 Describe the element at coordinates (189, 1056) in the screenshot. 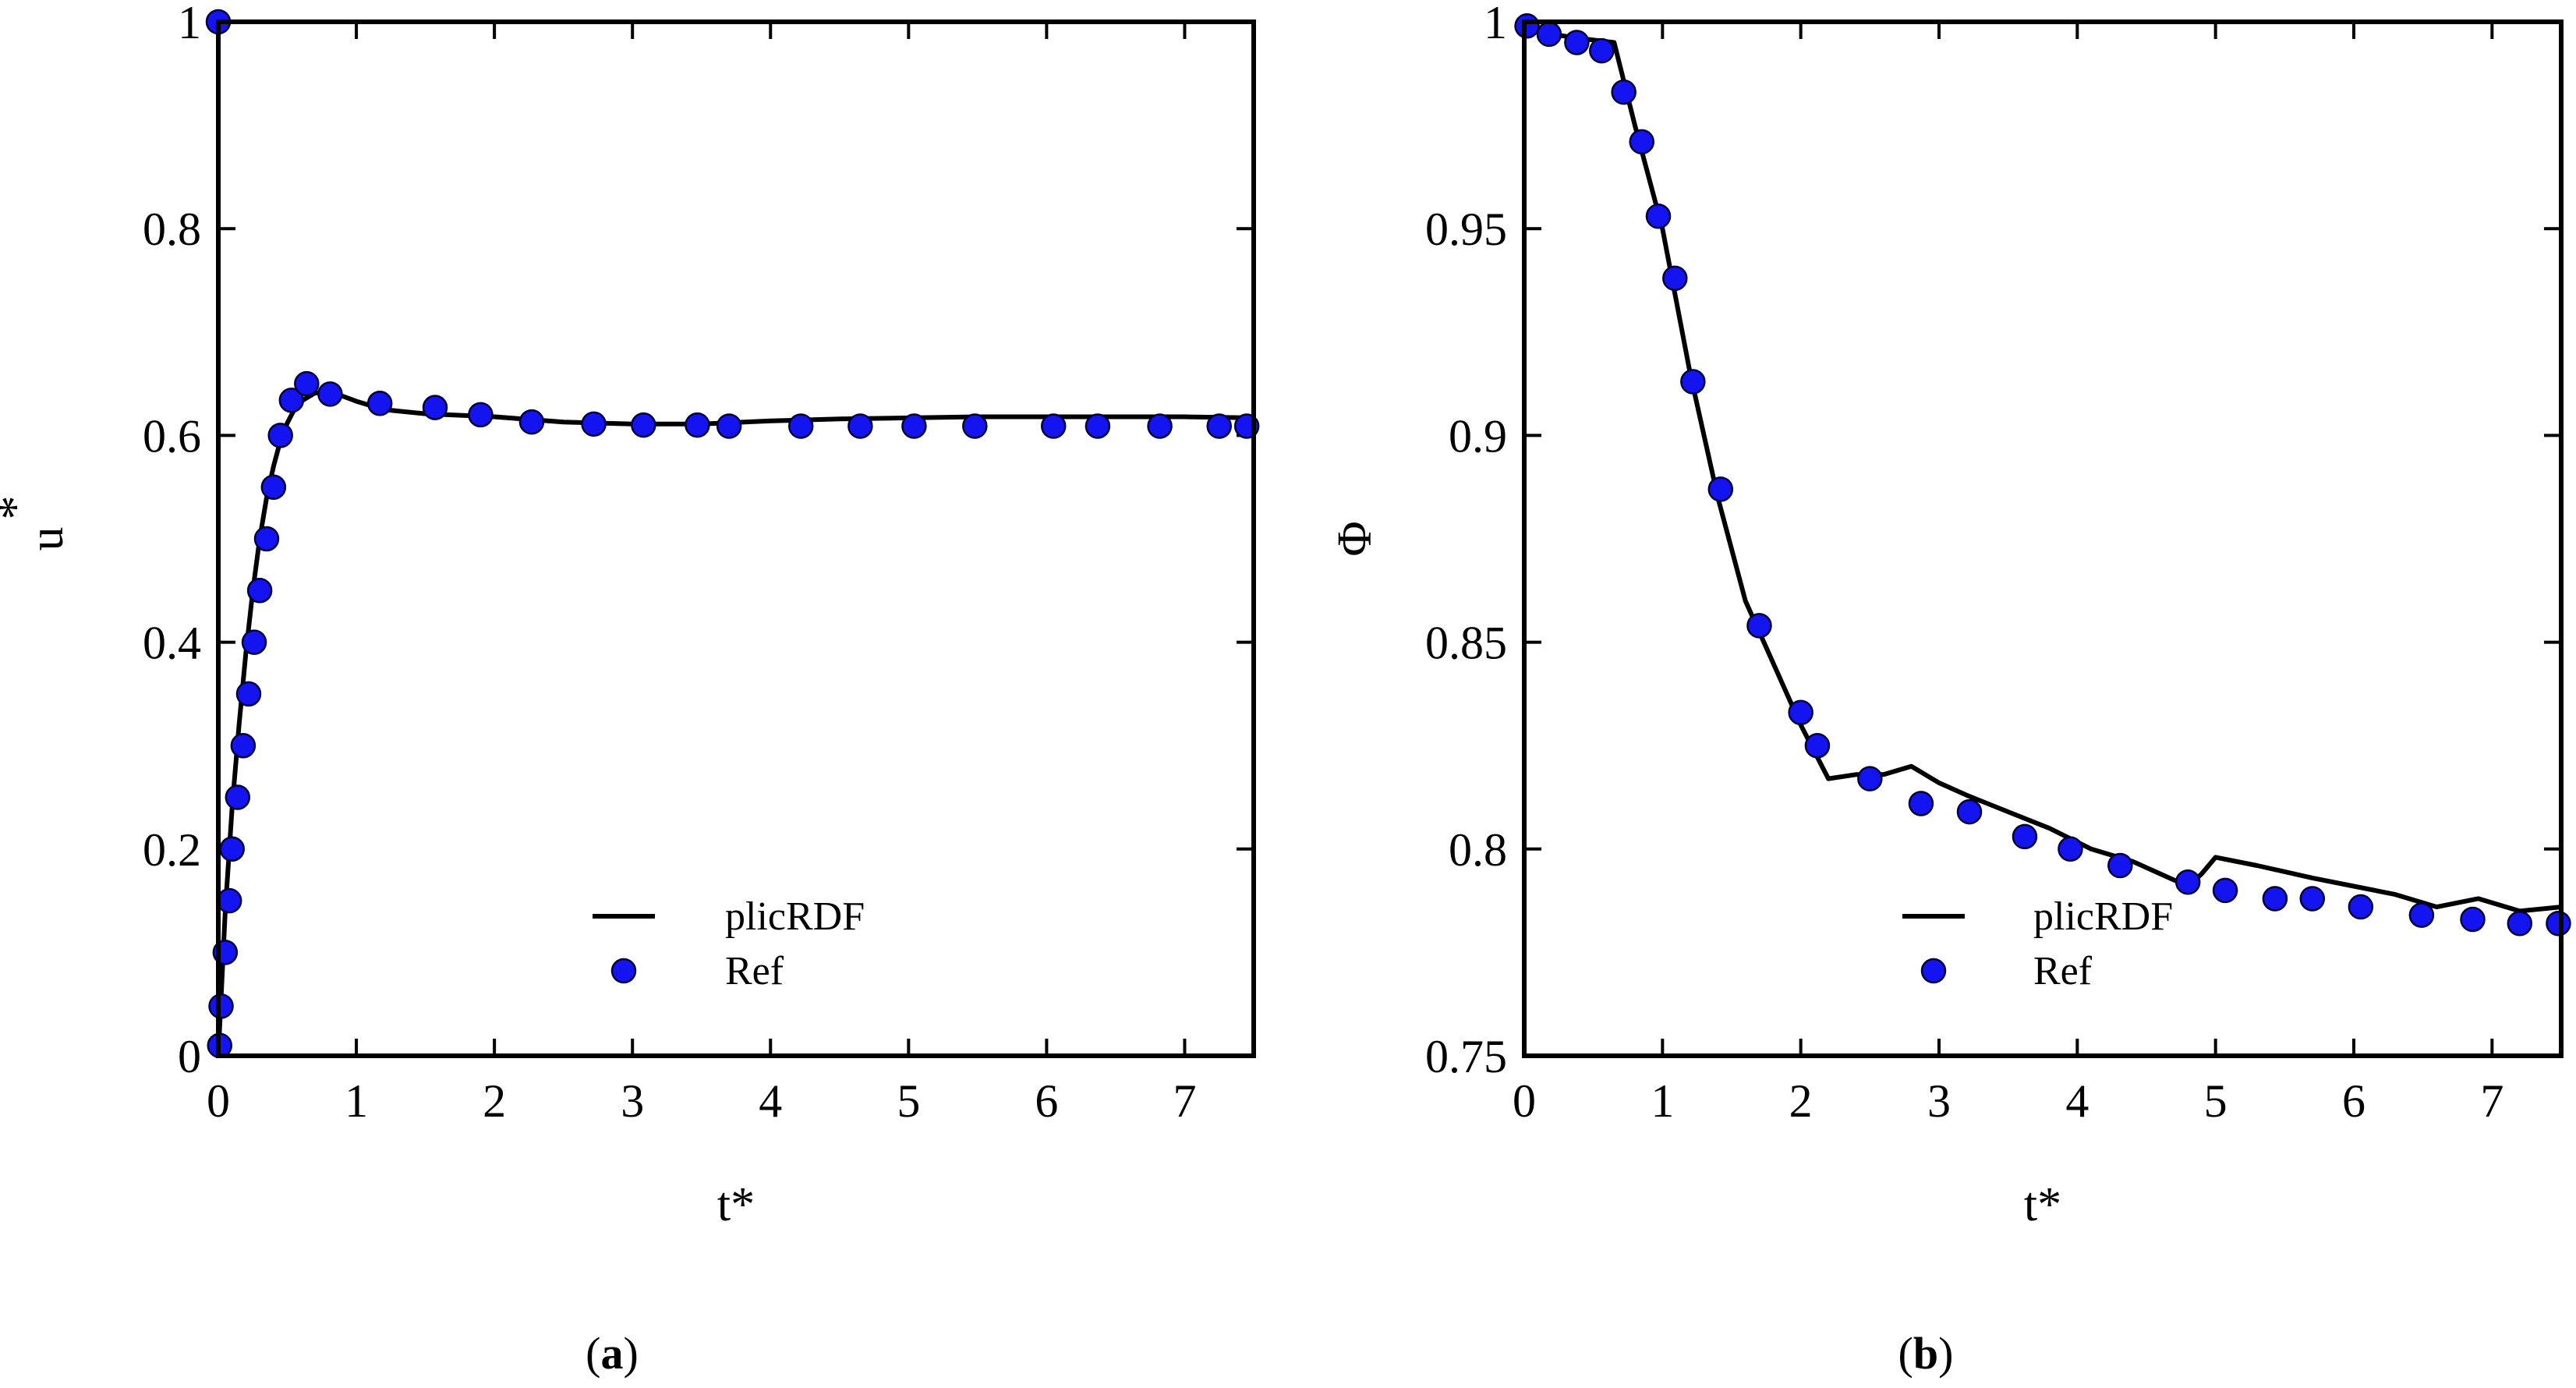

I see `panel-a-y-tick-label: 0` at that location.